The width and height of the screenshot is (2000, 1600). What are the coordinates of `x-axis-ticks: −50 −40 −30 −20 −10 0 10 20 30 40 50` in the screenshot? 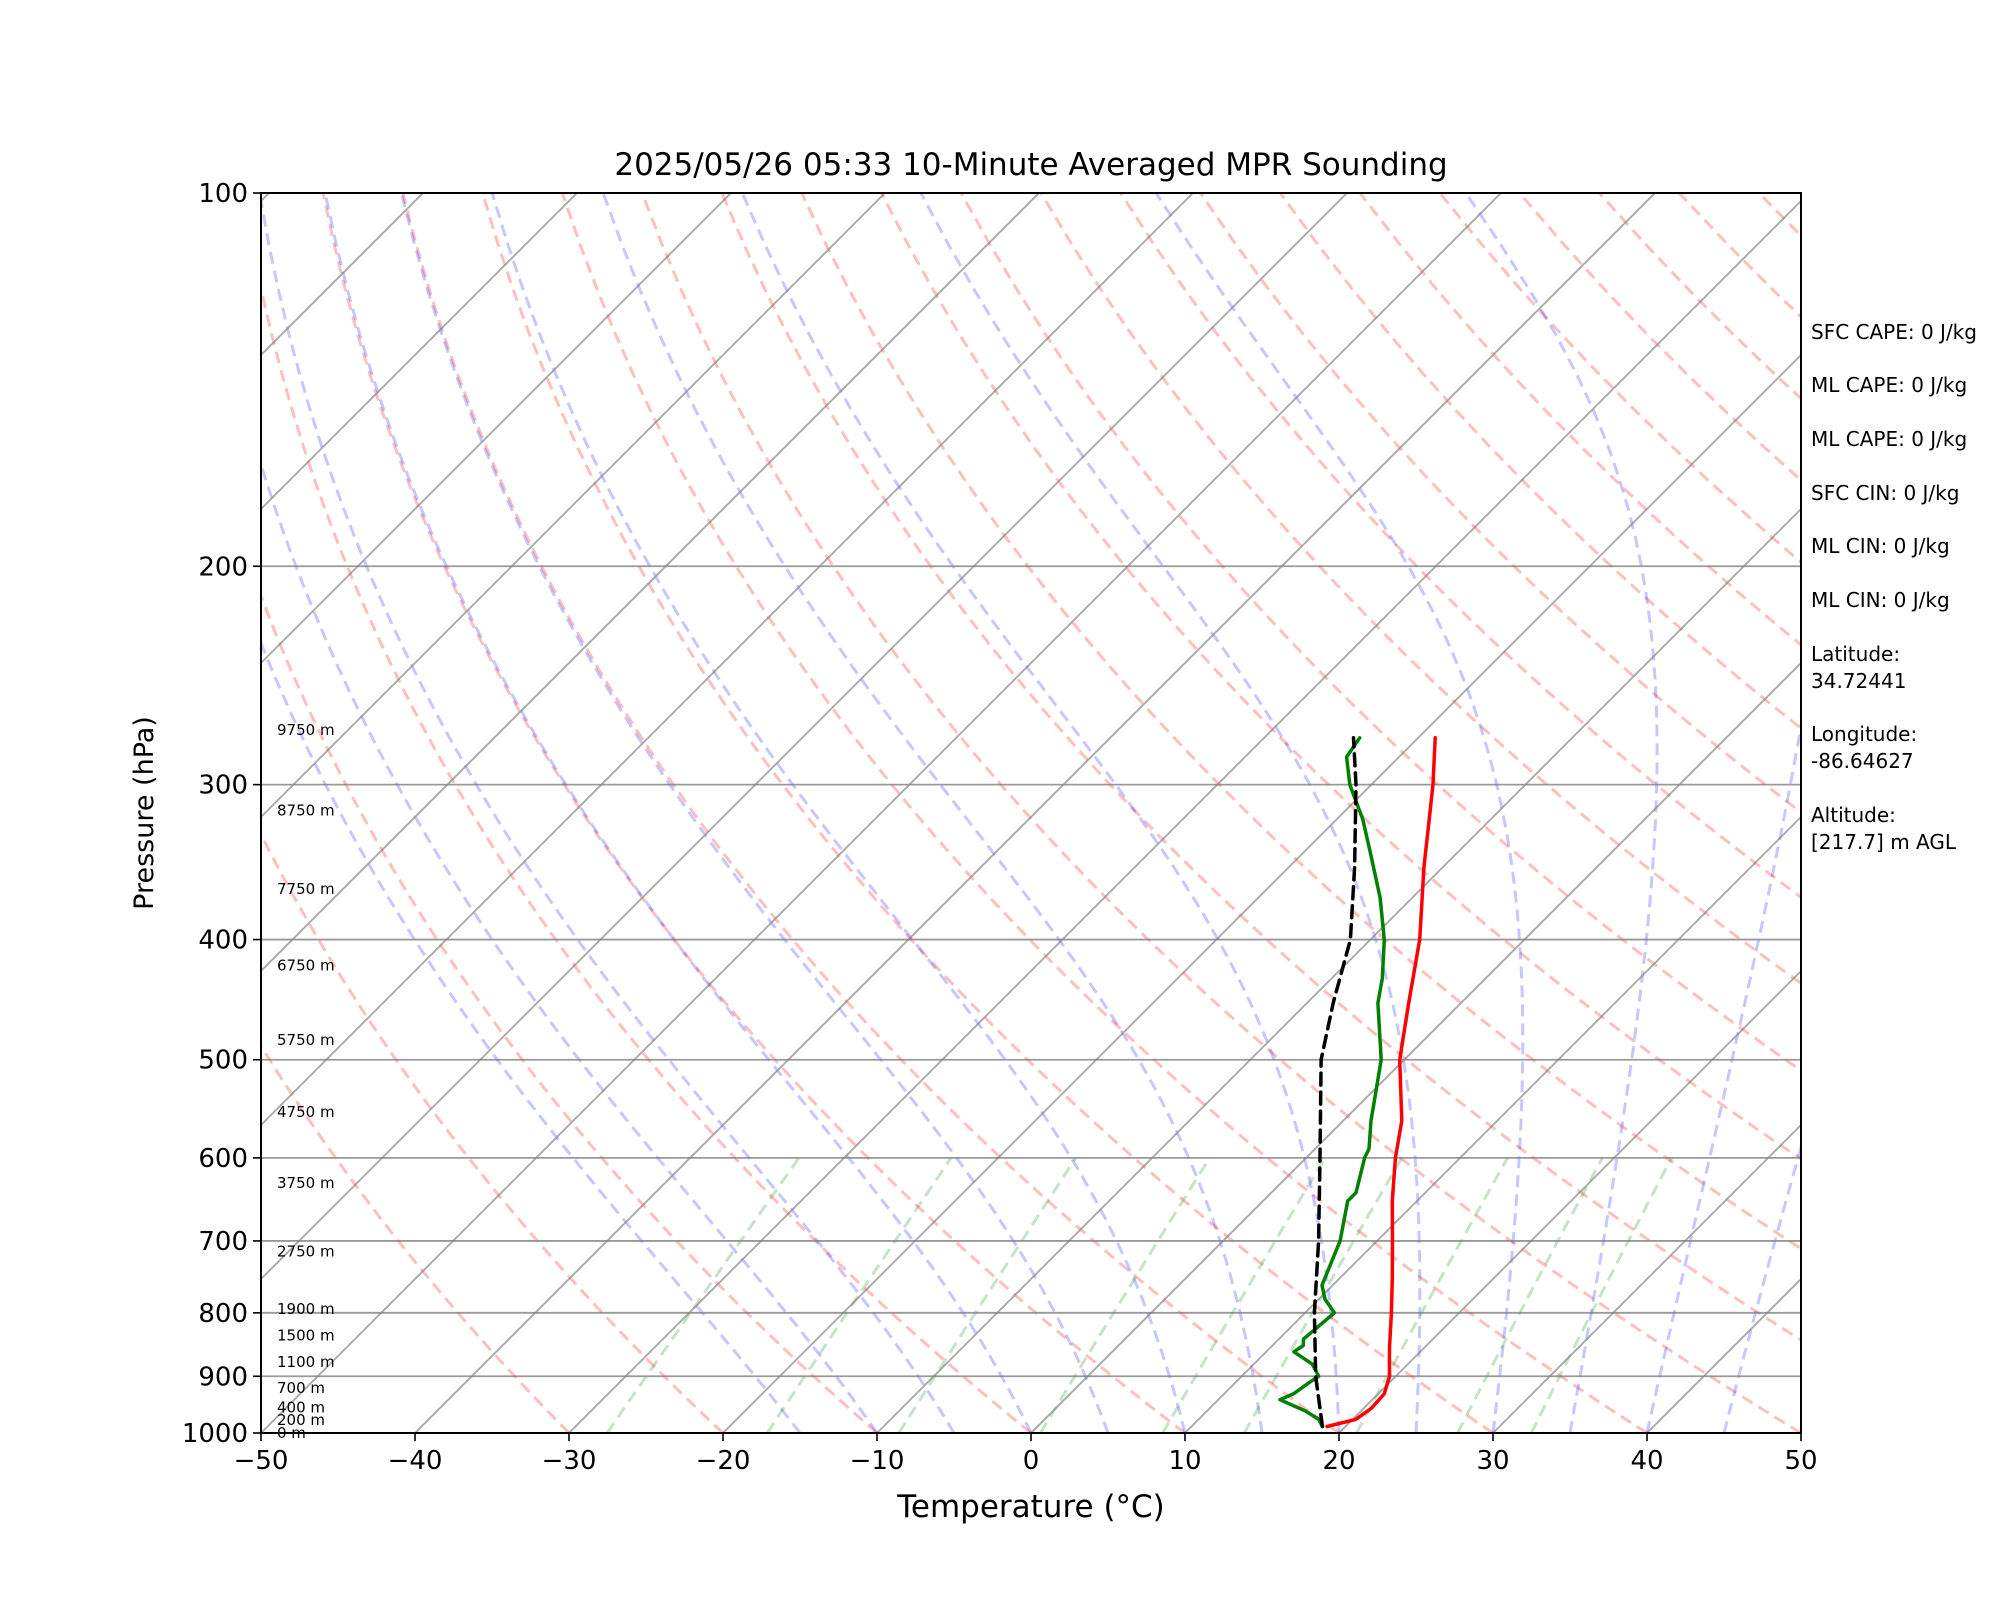 It's located at (1026, 1454).